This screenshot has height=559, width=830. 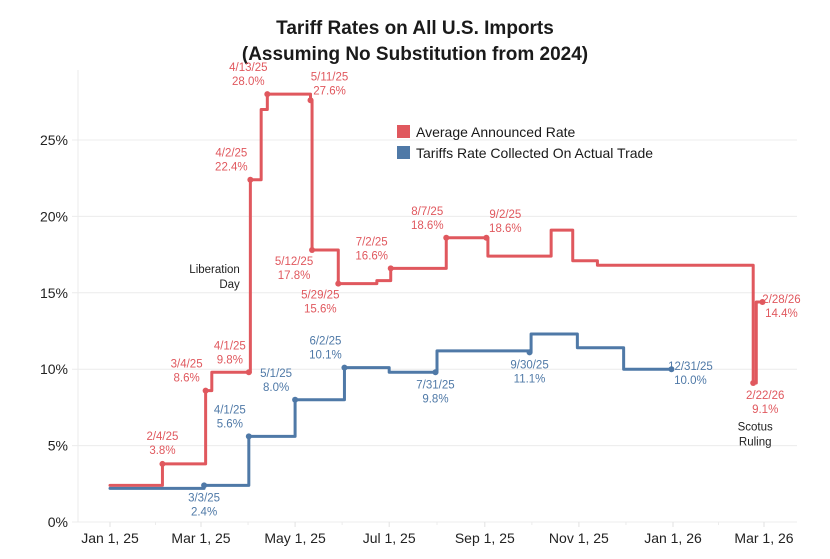 What do you see at coordinates (110, 538) in the screenshot?
I see `x-tick-label: Jan 1, 25` at bounding box center [110, 538].